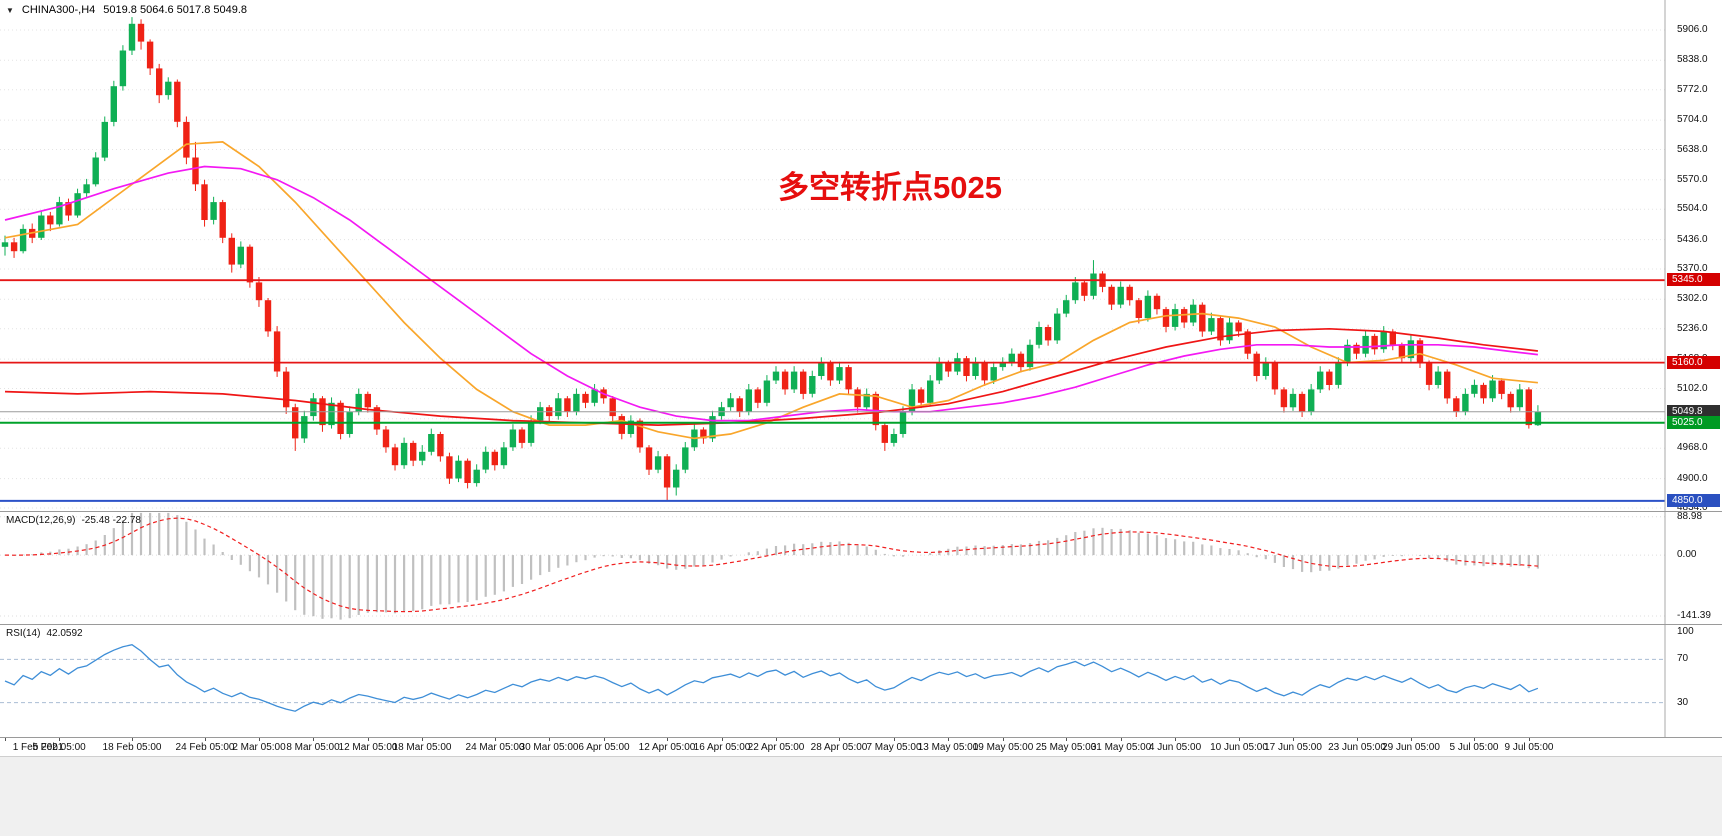 The image size is (1722, 836). What do you see at coordinates (1694, 567) in the screenshot?
I see `macd-scale: 88.98 0.00 -141.39` at bounding box center [1694, 567].